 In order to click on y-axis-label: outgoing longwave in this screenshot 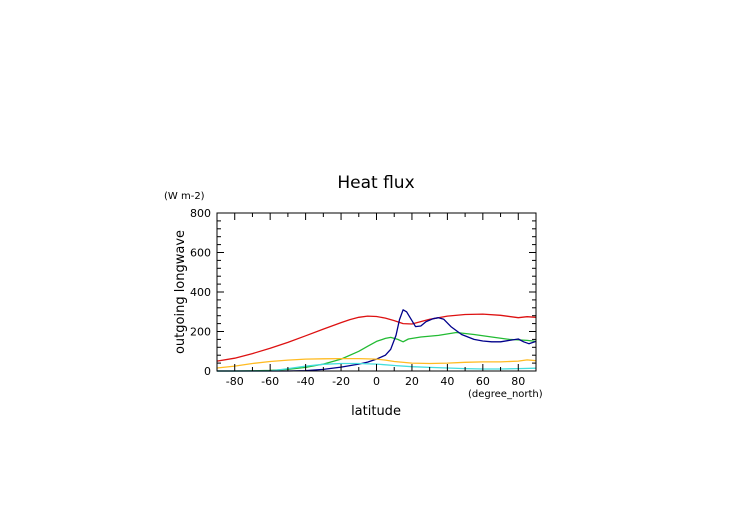, I will do `click(180, 292)`.